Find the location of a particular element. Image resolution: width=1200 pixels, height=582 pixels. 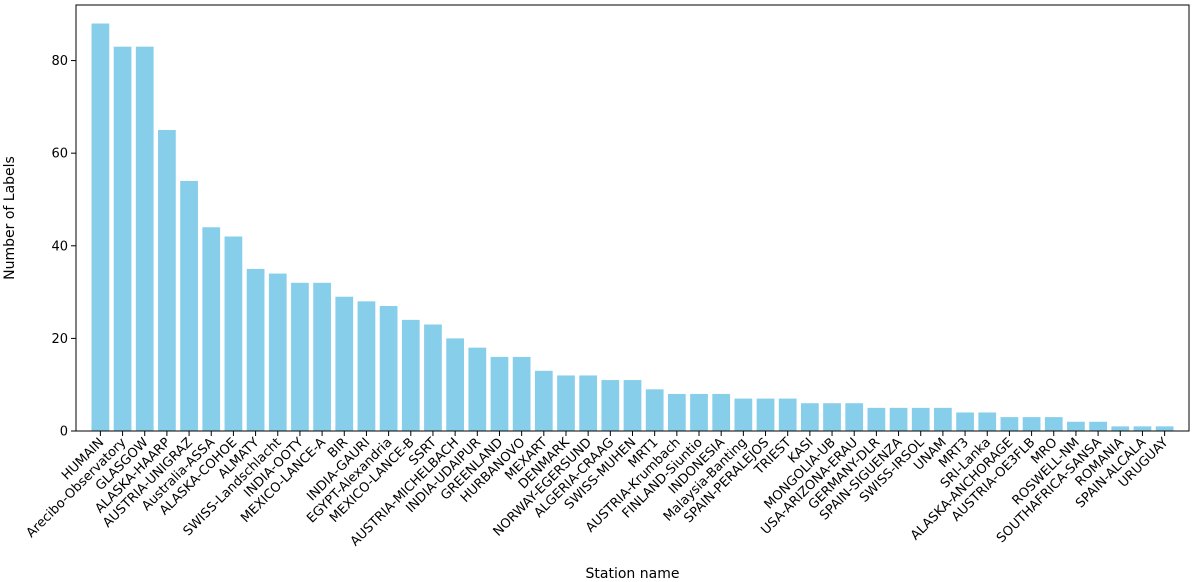

y-axis-ticks: 0 20 40 60 80 is located at coordinates (63, 247).